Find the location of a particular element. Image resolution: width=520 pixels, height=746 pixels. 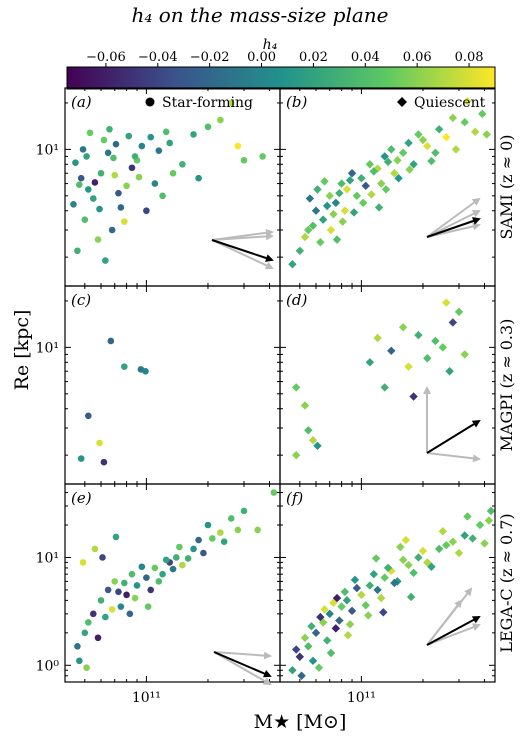

panel-d: (d) is located at coordinates (387, 385).